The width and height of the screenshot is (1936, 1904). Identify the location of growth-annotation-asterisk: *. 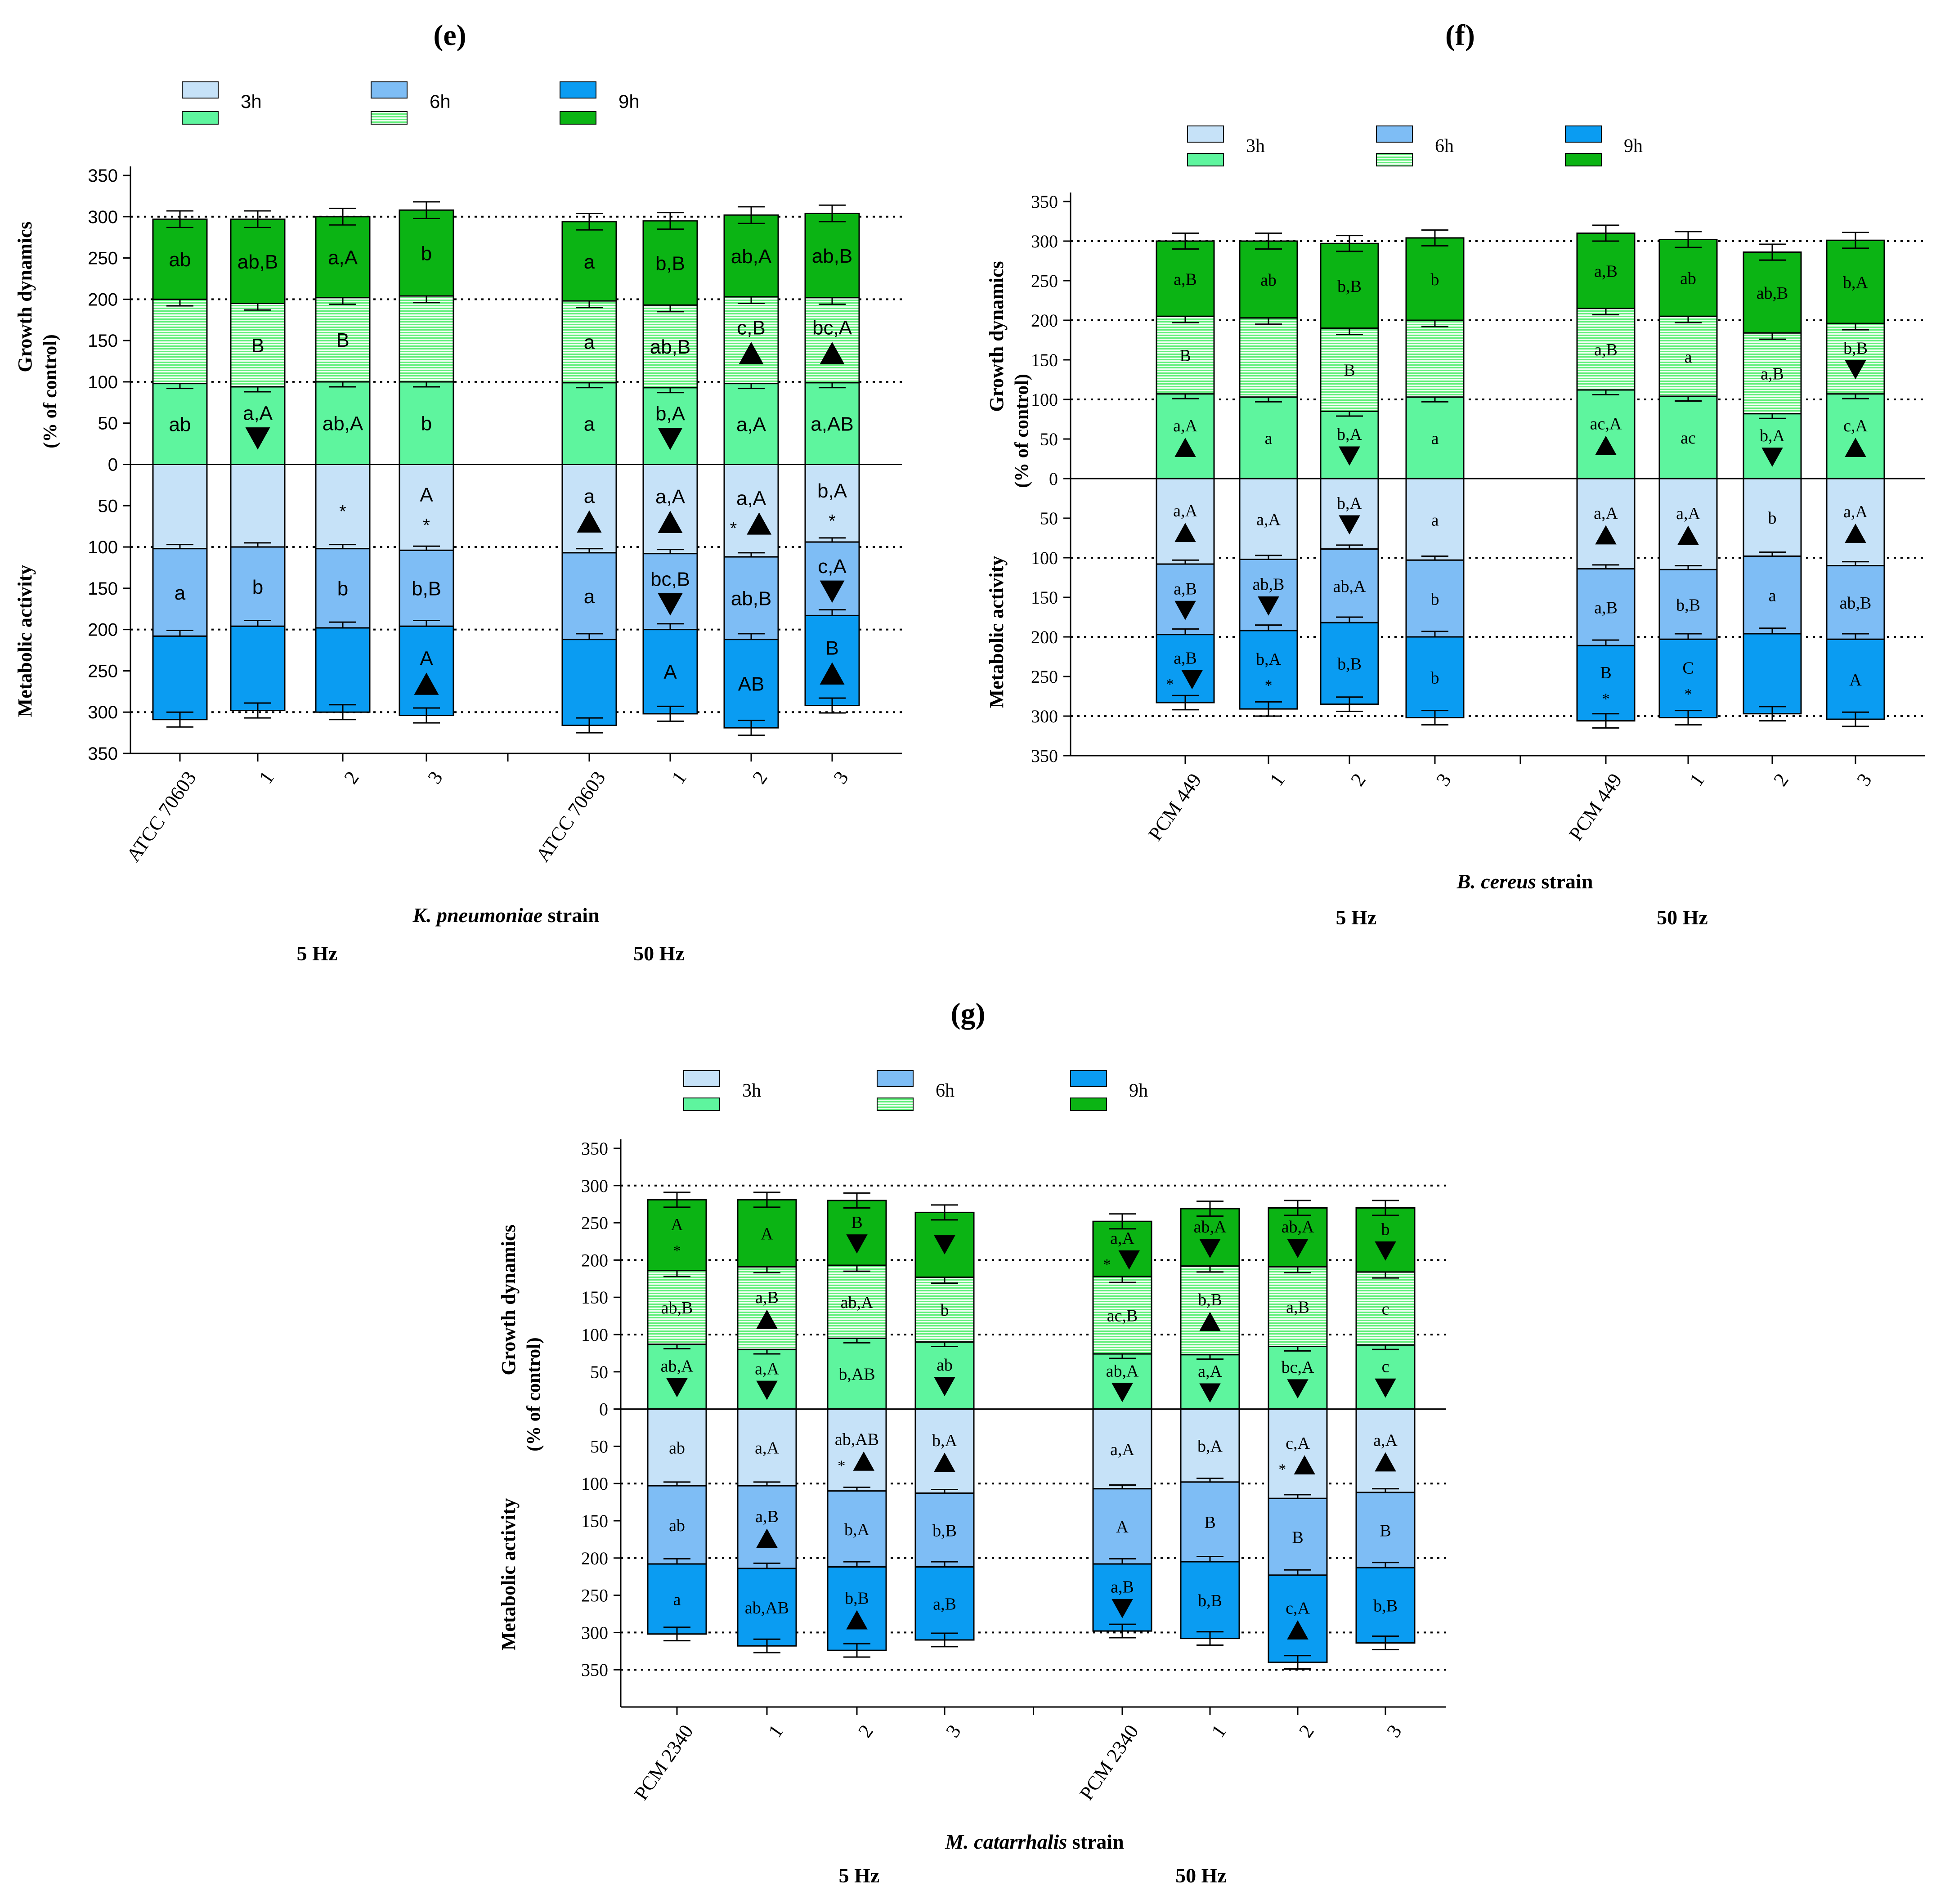
(1107, 1264).